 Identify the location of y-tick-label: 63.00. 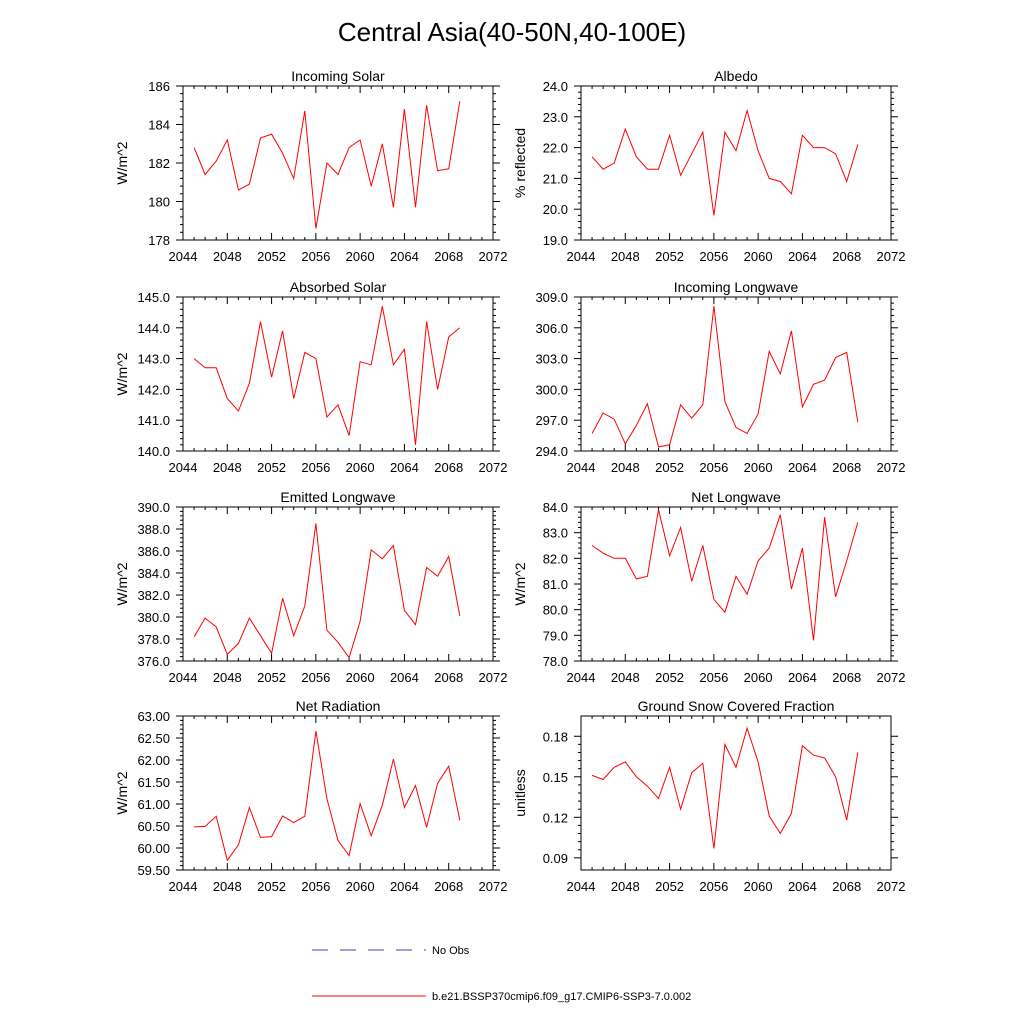
(153, 716).